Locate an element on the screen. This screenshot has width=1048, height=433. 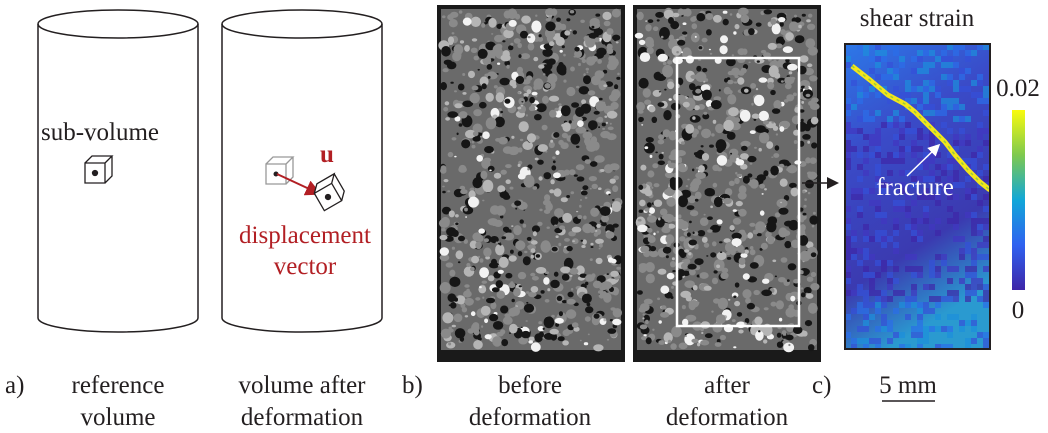
vector-symbol: u is located at coordinates (327, 154).